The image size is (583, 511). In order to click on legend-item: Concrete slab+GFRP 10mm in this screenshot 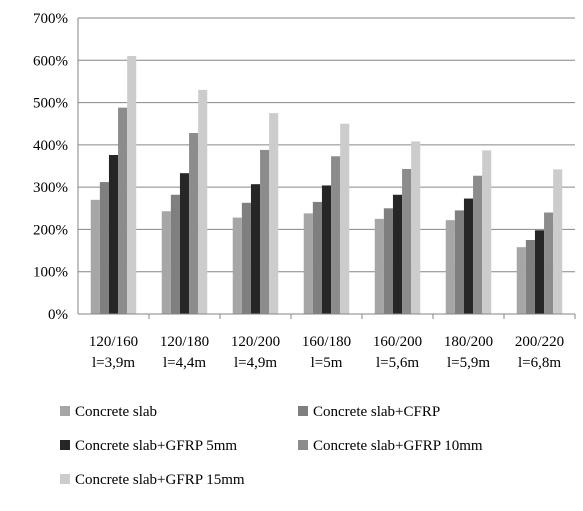, I will do `click(390, 446)`.